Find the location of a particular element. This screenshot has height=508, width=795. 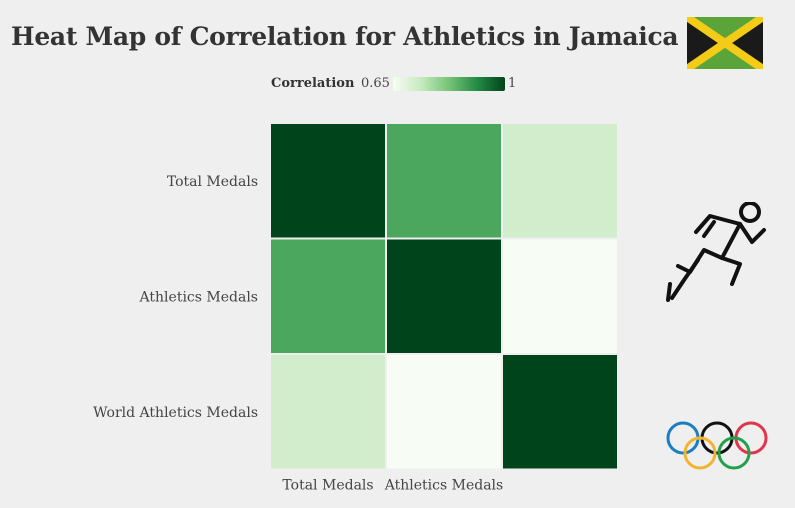

x-tick-label: Total Medals is located at coordinates (327, 486).